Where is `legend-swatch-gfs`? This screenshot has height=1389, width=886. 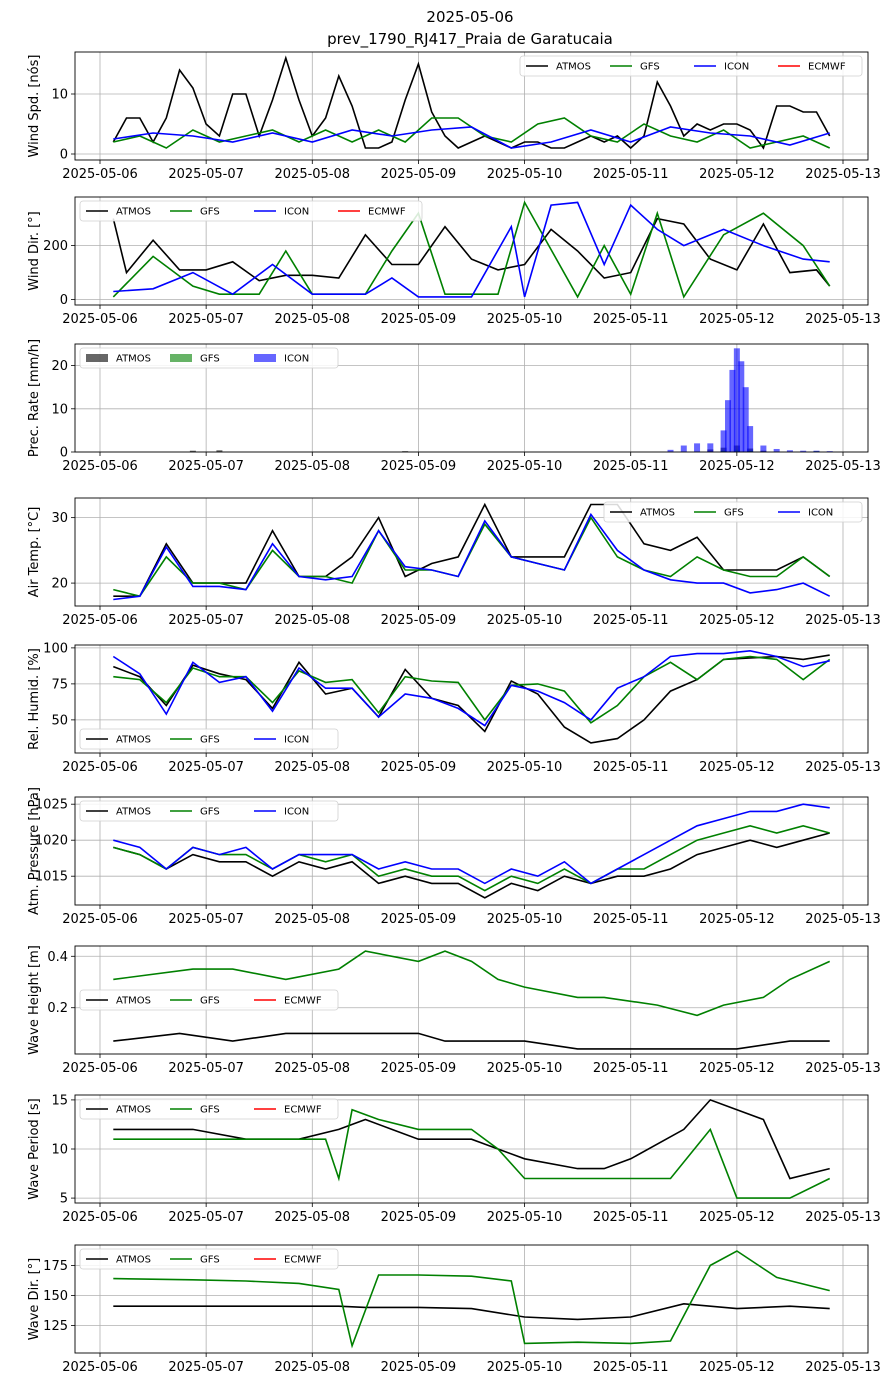 legend-swatch-gfs is located at coordinates (181, 358).